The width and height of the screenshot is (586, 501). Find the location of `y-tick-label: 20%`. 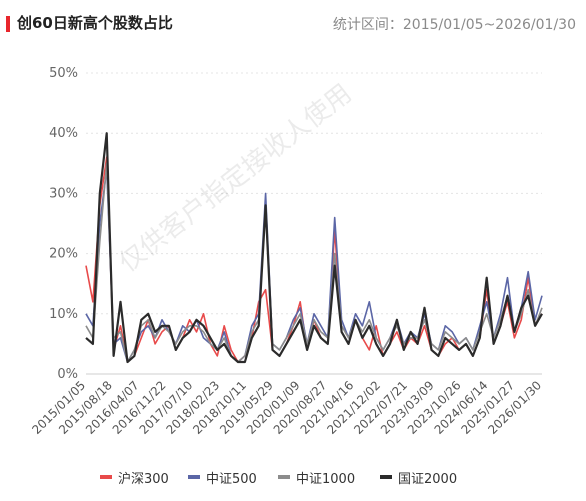

y-tick-label: 20% is located at coordinates (63, 254).